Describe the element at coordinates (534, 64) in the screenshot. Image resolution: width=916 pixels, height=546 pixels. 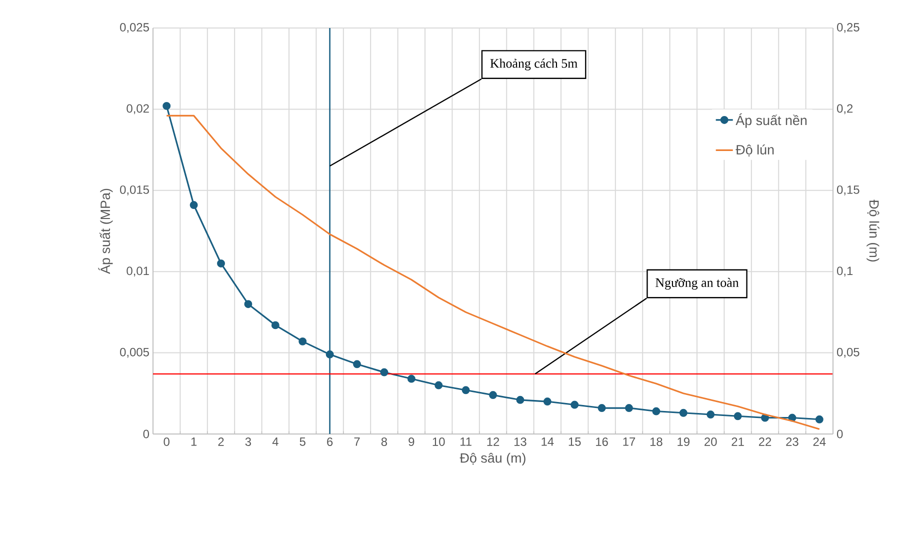
I see `ref-line-label: Khoảng cách 5m` at that location.